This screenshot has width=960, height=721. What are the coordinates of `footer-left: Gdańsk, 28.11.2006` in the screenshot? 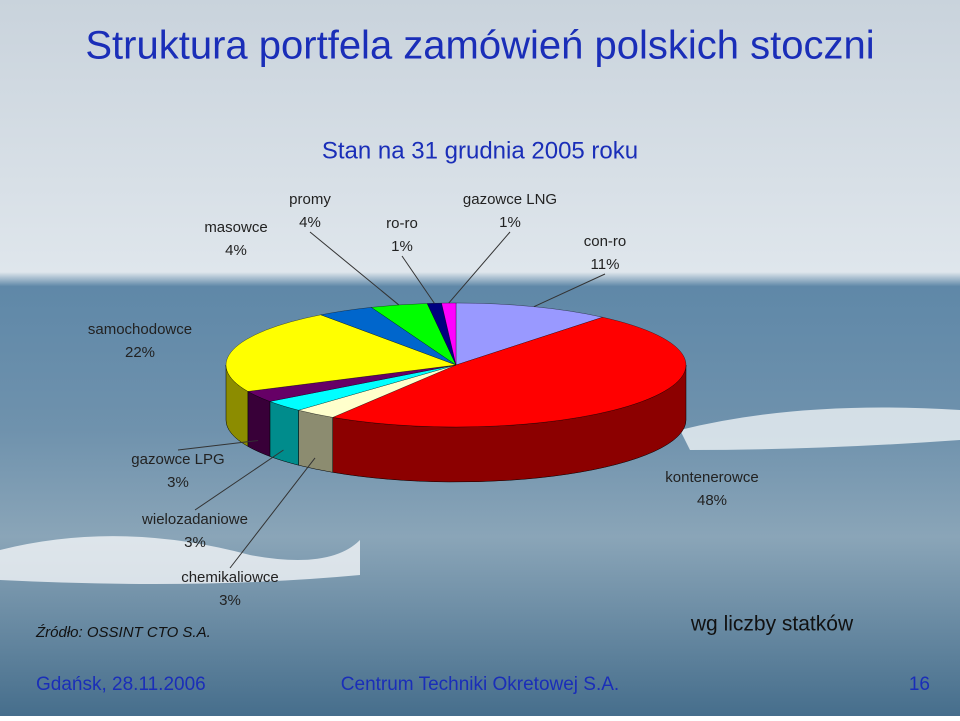 It's located at (121, 684).